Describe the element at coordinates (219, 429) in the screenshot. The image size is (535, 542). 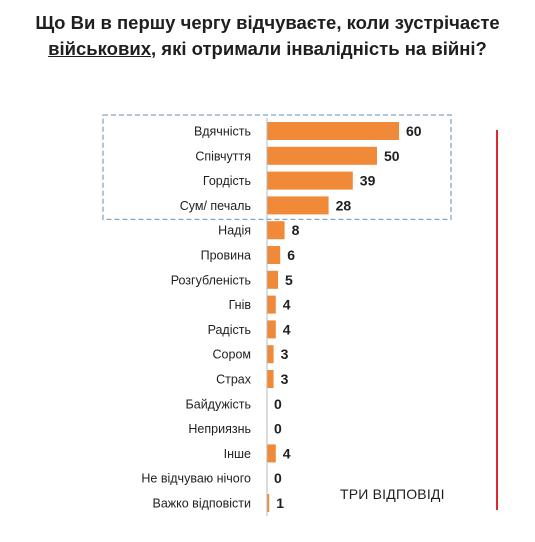
I see `category-label: Неприязнь` at that location.